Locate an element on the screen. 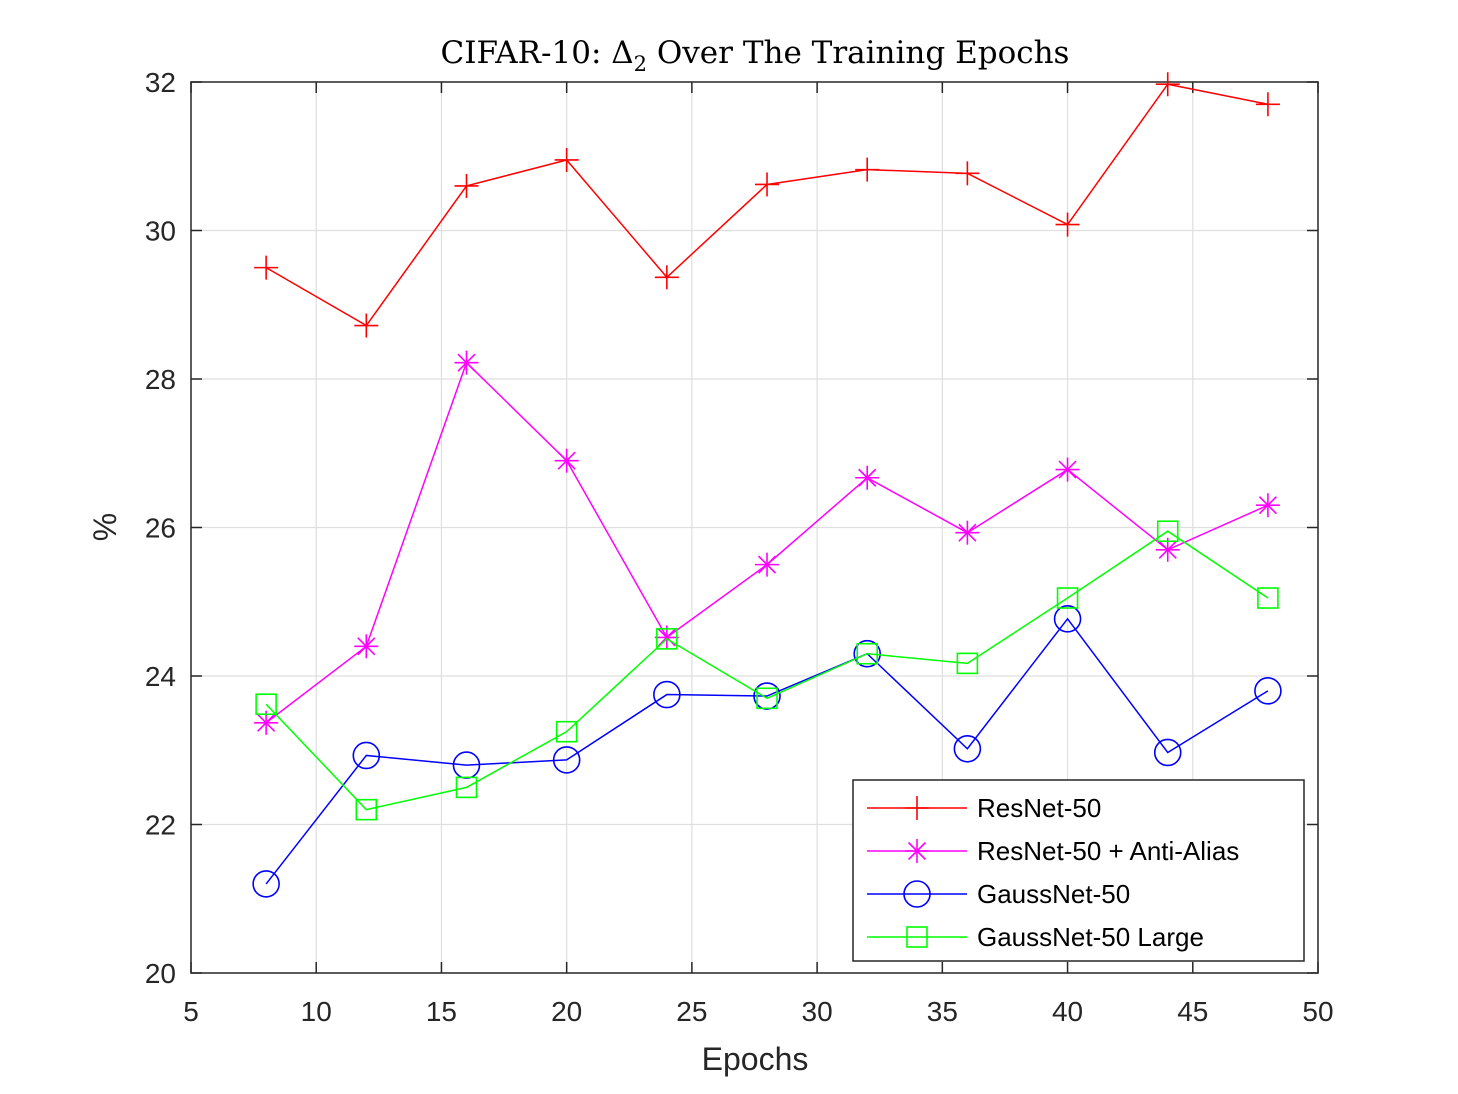  y-tick-label: 28 is located at coordinates (160, 379).